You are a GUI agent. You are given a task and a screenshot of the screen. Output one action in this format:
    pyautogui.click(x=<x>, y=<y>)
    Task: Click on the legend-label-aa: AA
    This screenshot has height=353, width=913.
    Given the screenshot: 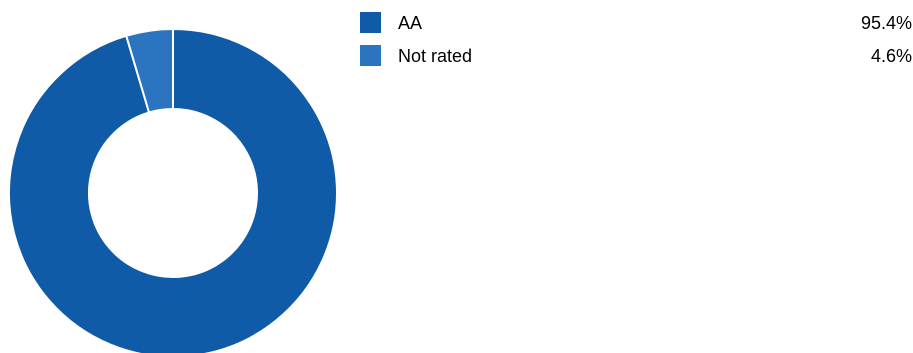 What is the action you would take?
    pyautogui.click(x=410, y=23)
    